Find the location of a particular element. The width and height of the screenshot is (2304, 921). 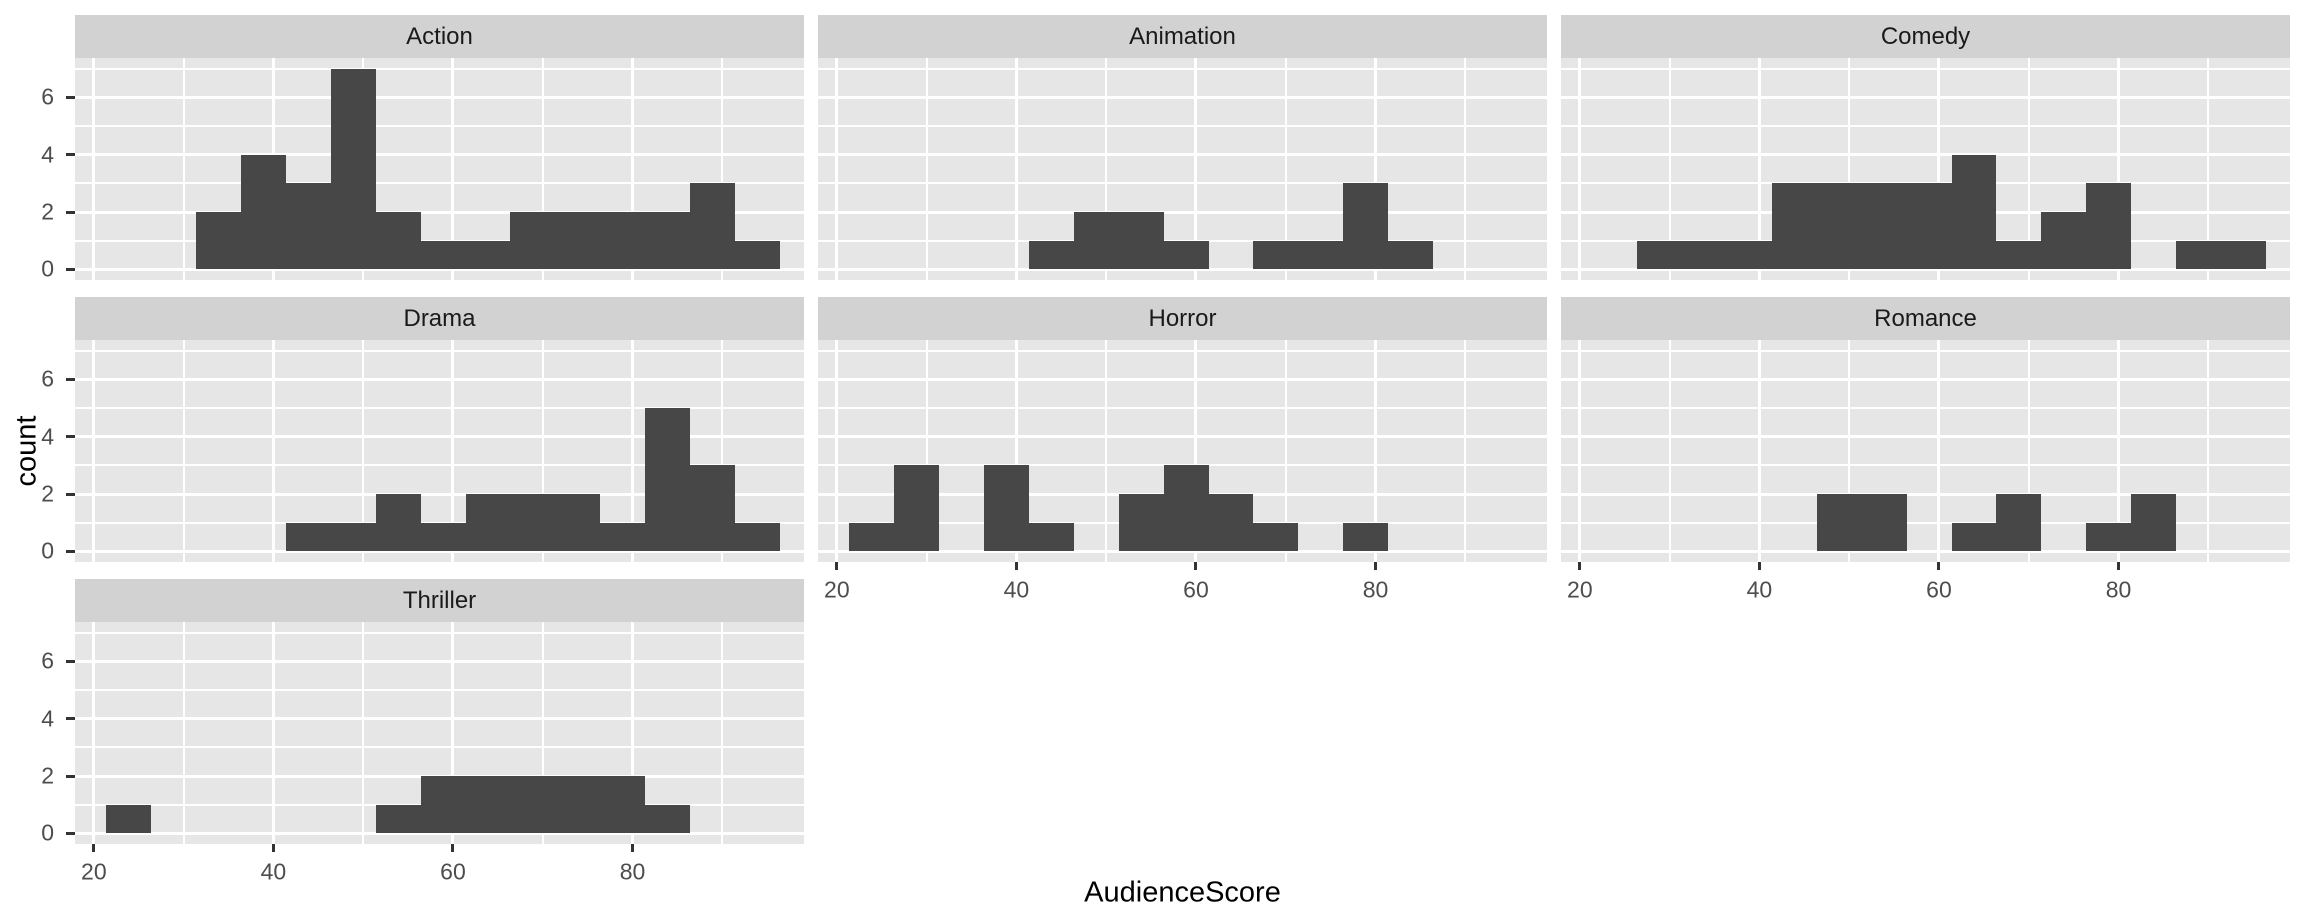

facet-panel-animation is located at coordinates (1182, 169).